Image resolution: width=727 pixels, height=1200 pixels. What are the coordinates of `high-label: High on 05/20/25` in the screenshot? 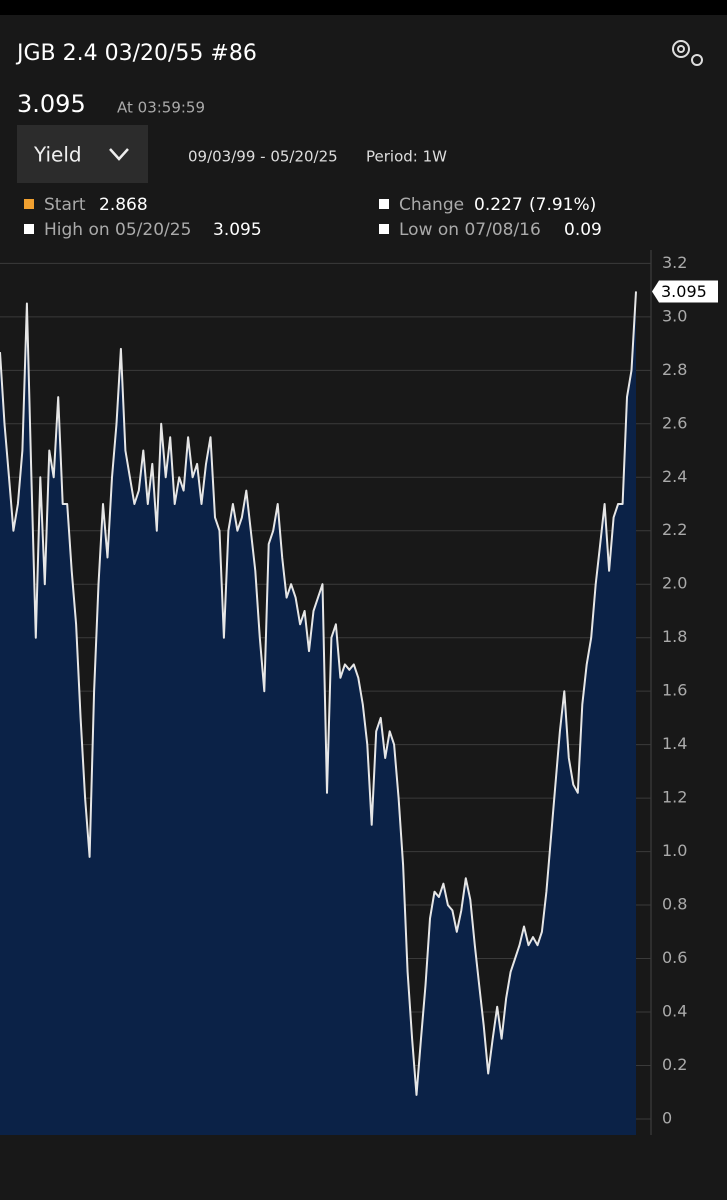 It's located at (117, 230).